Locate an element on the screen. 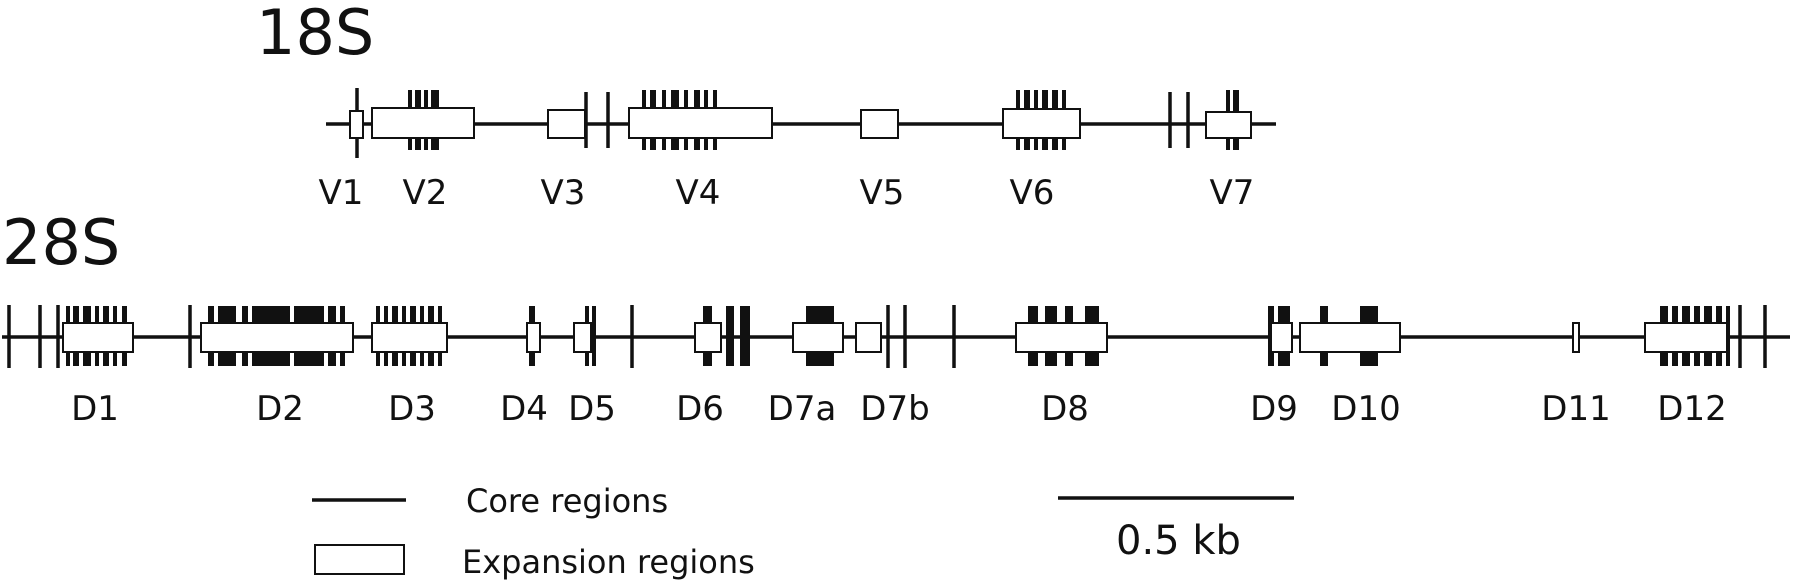 The height and width of the screenshot is (584, 1800). legend: Core regions Expansion regions is located at coordinates (533, 531).